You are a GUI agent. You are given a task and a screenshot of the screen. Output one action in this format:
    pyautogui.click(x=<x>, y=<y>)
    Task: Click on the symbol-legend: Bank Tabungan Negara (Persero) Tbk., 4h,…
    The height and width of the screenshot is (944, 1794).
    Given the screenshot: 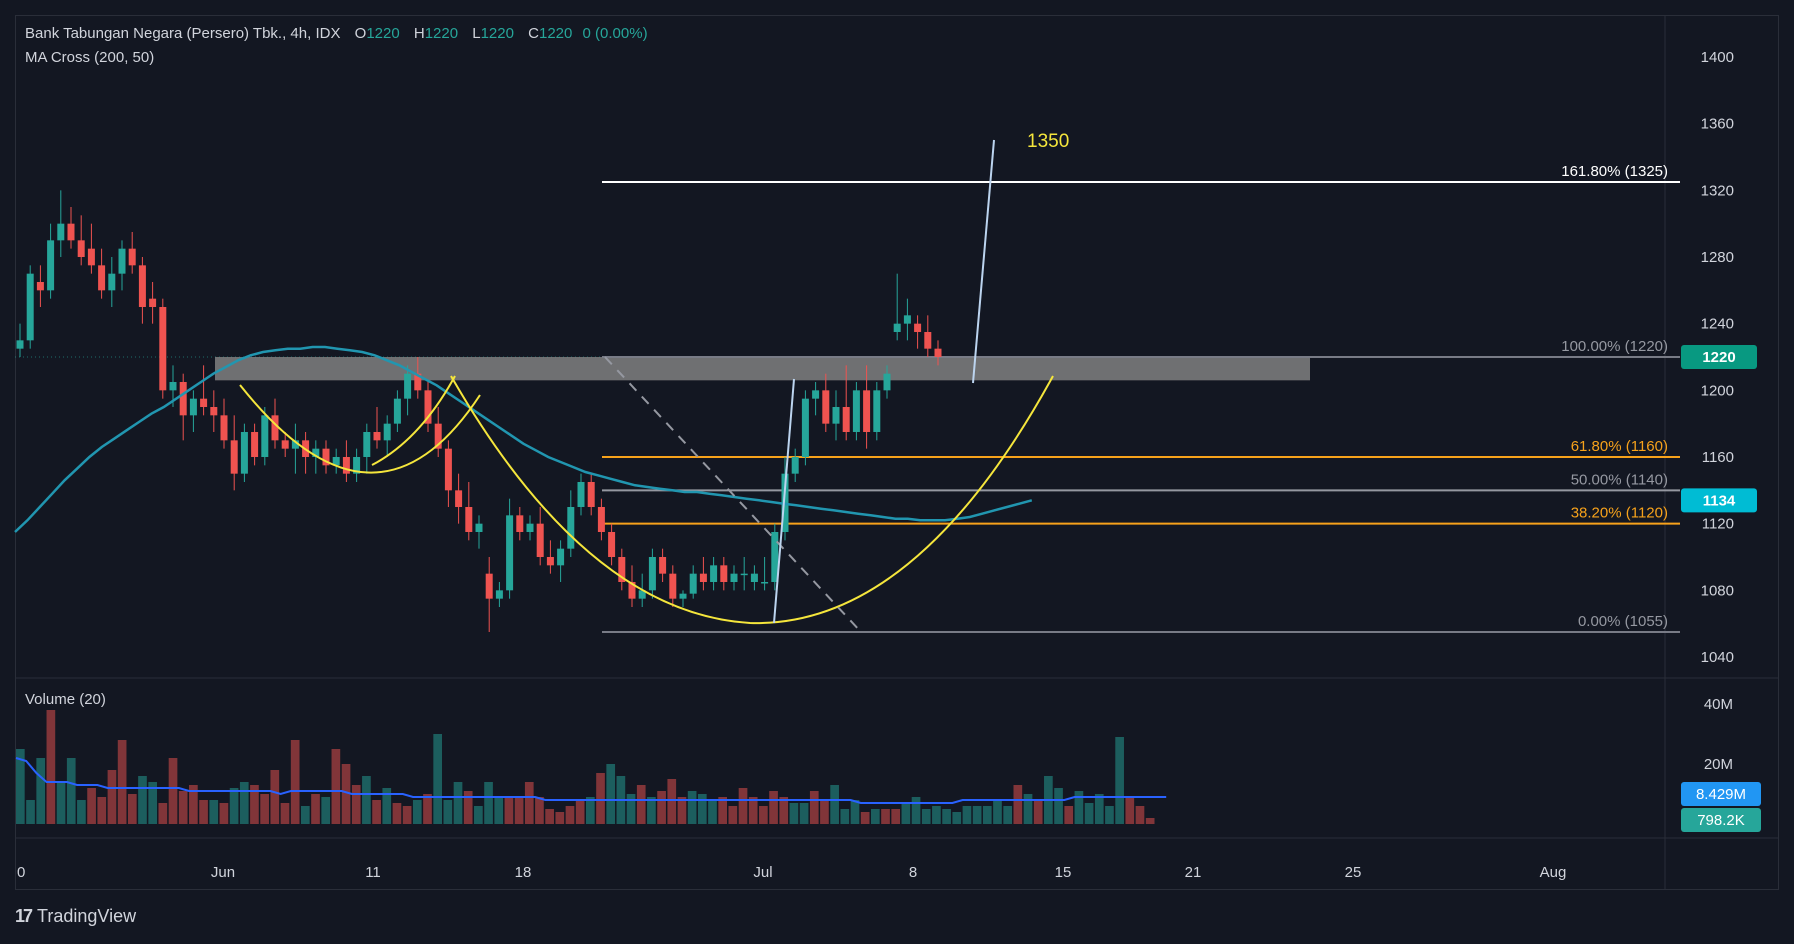 What is the action you would take?
    pyautogui.click(x=336, y=34)
    